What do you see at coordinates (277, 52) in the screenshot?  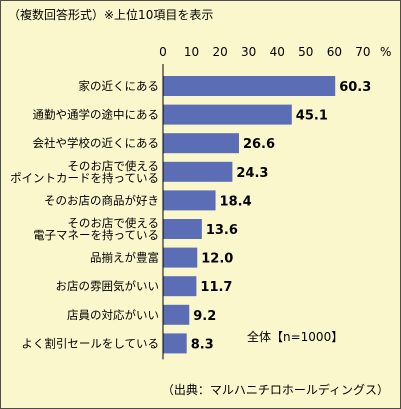 I see `x-tick-label: 40` at bounding box center [277, 52].